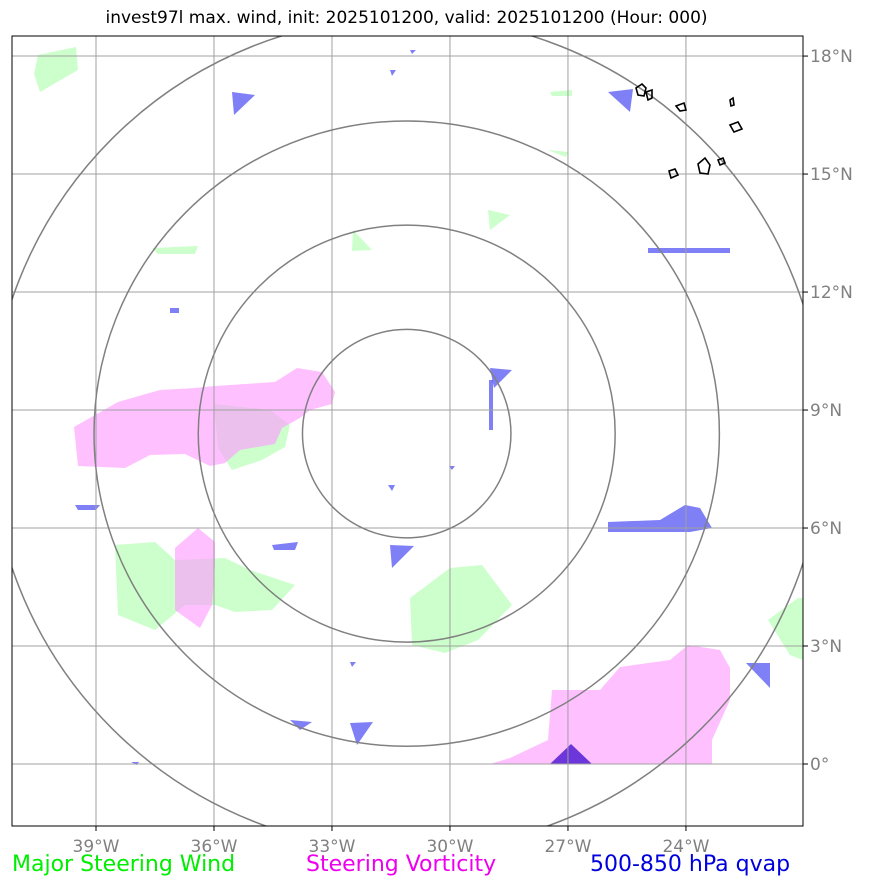  I want to click on legend-wind: Major Steering Wind, so click(124, 864).